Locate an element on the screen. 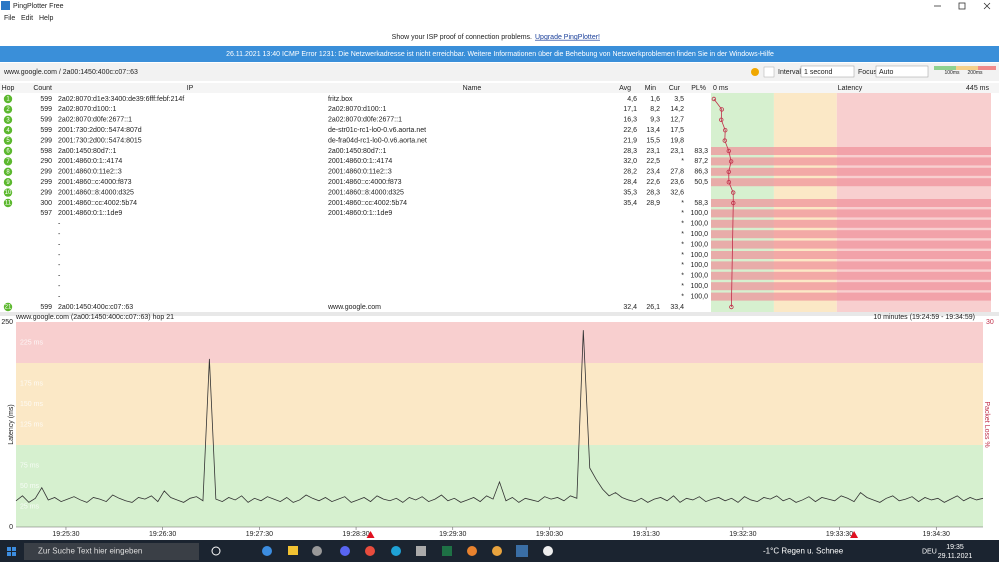  clock-date: 29.11.2021 is located at coordinates (955, 556).